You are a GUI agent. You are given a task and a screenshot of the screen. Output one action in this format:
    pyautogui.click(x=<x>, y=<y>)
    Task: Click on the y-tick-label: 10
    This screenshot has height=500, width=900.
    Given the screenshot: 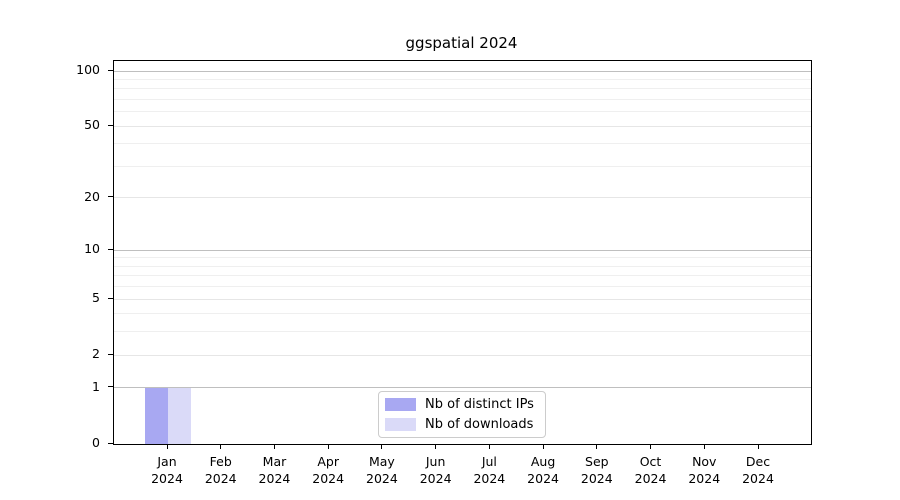 What is the action you would take?
    pyautogui.click(x=92, y=249)
    